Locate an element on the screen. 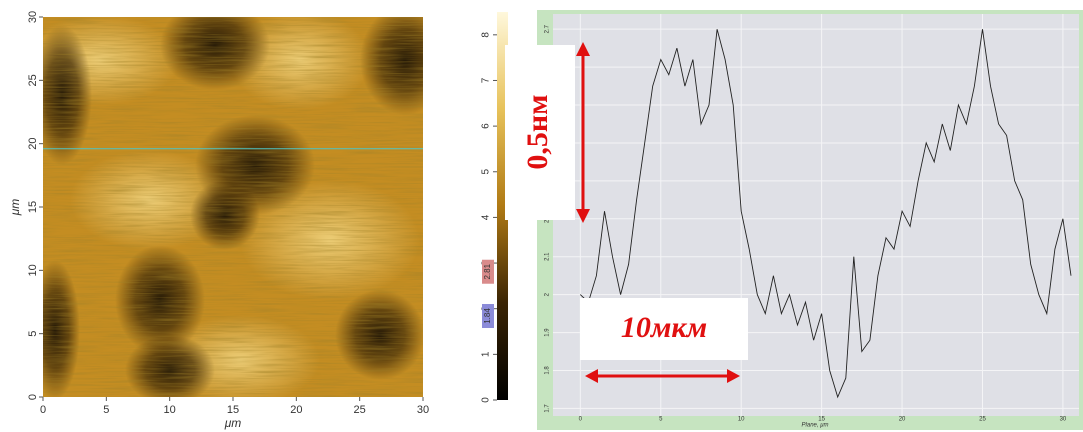 The image size is (1083, 432). y-tick-label: 2 is located at coordinates (548, 294).